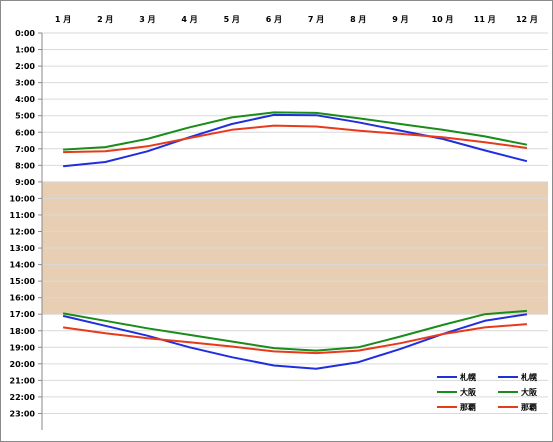 This screenshot has width=553, height=442. Describe the element at coordinates (23, 215) in the screenshot. I see `y-tick-label: 11:00` at that location.